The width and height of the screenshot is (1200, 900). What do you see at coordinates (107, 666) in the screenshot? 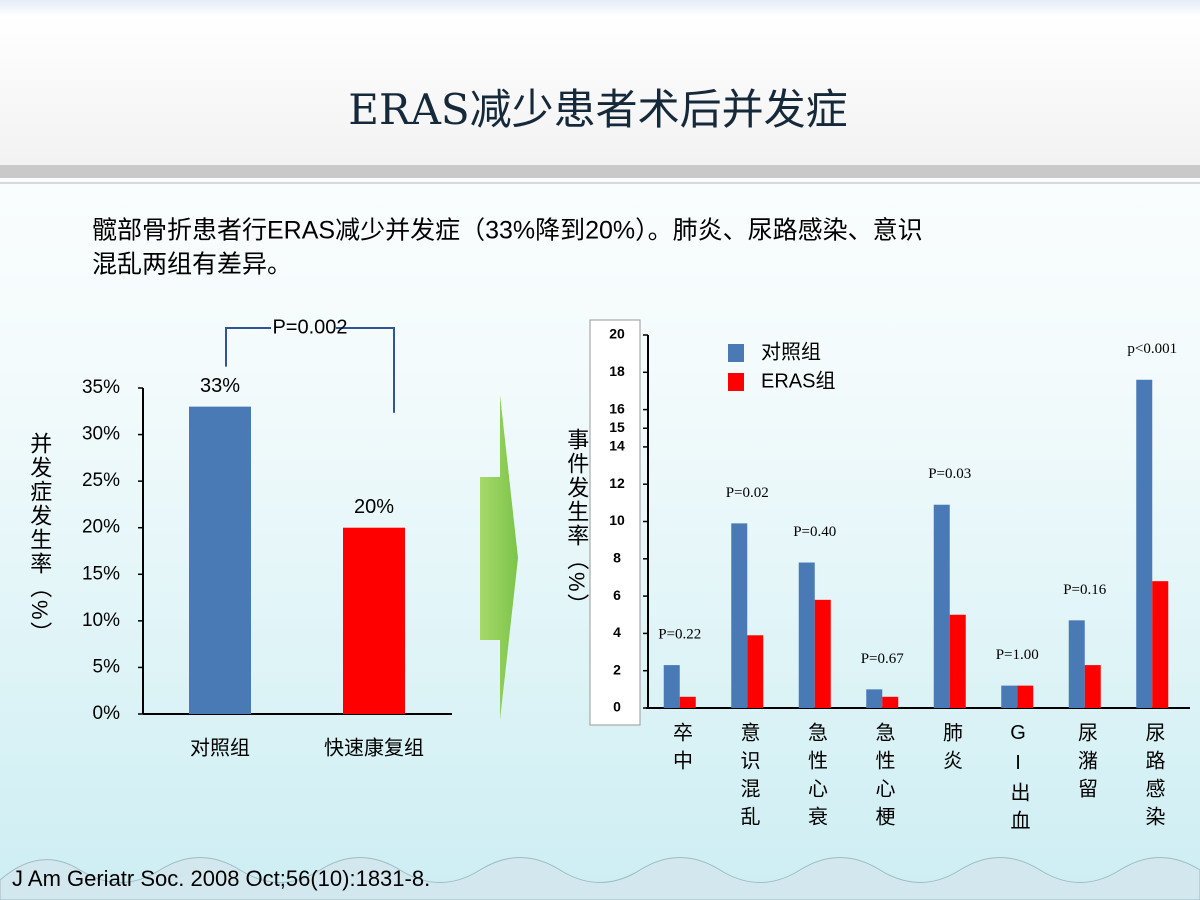
I see `y-tick-label: 5%` at bounding box center [107, 666].